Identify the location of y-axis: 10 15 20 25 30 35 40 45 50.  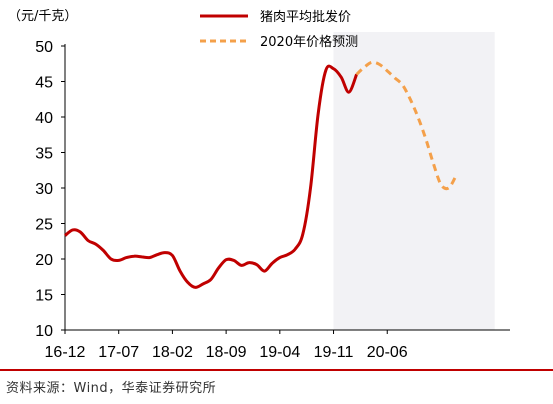
(50, 189).